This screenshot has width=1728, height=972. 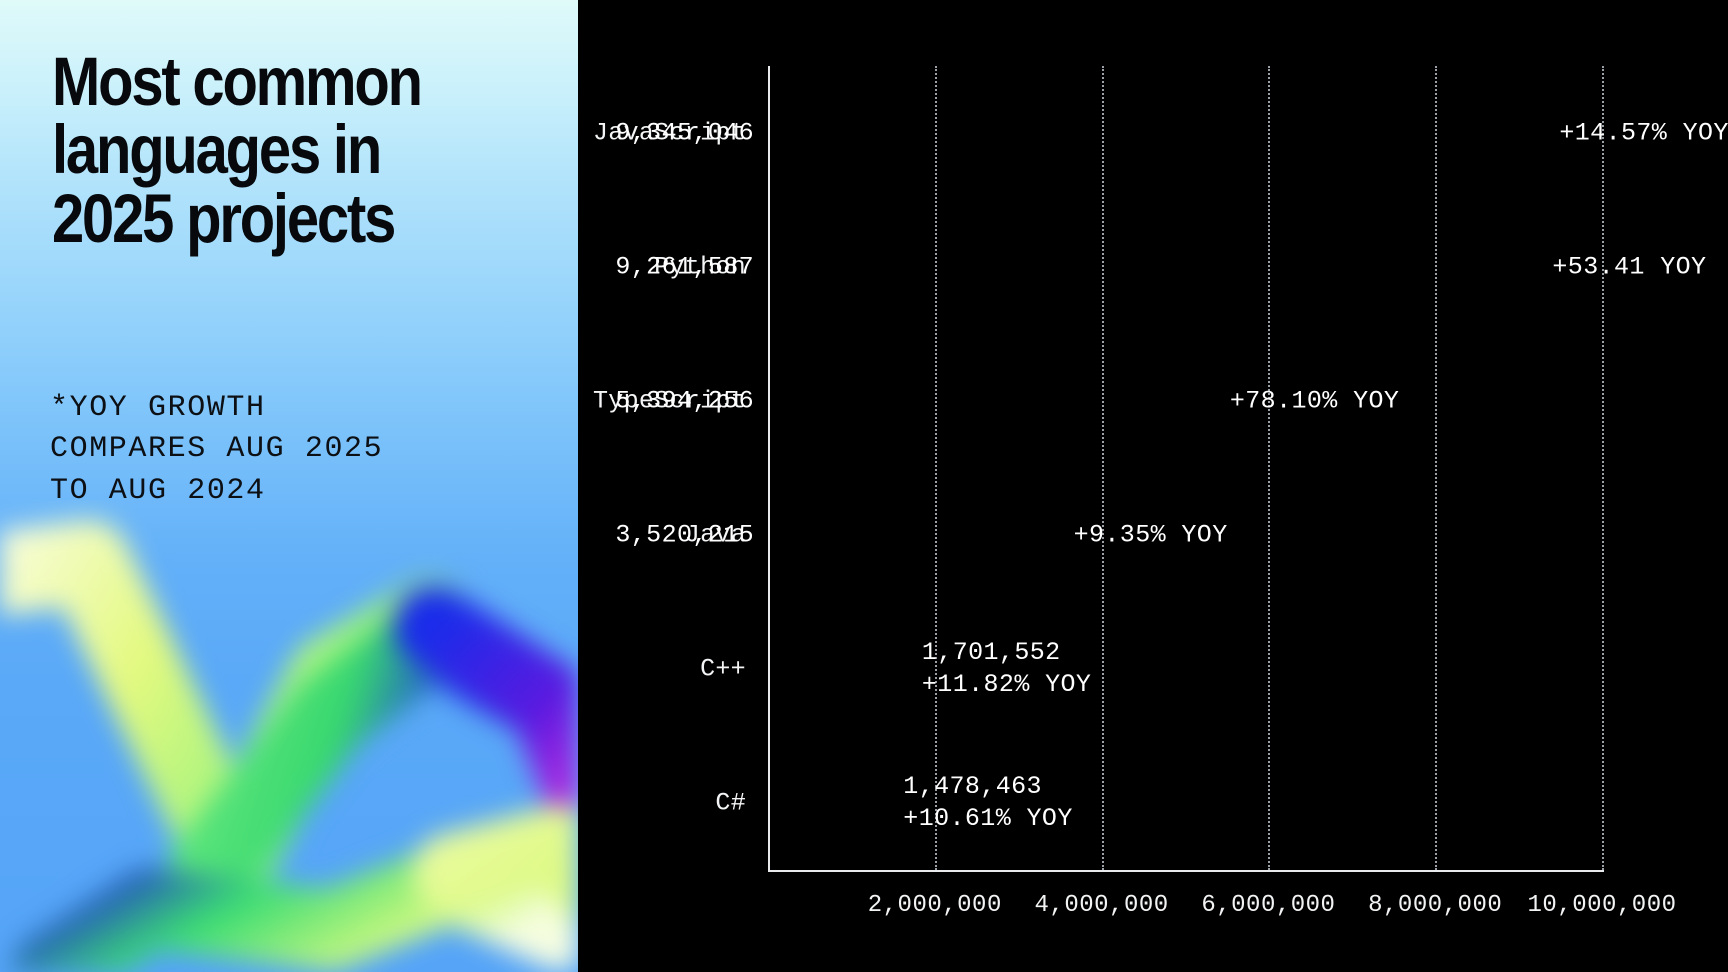 What do you see at coordinates (684, 133) in the screenshot?
I see `bar-value-label: 9,345,046` at bounding box center [684, 133].